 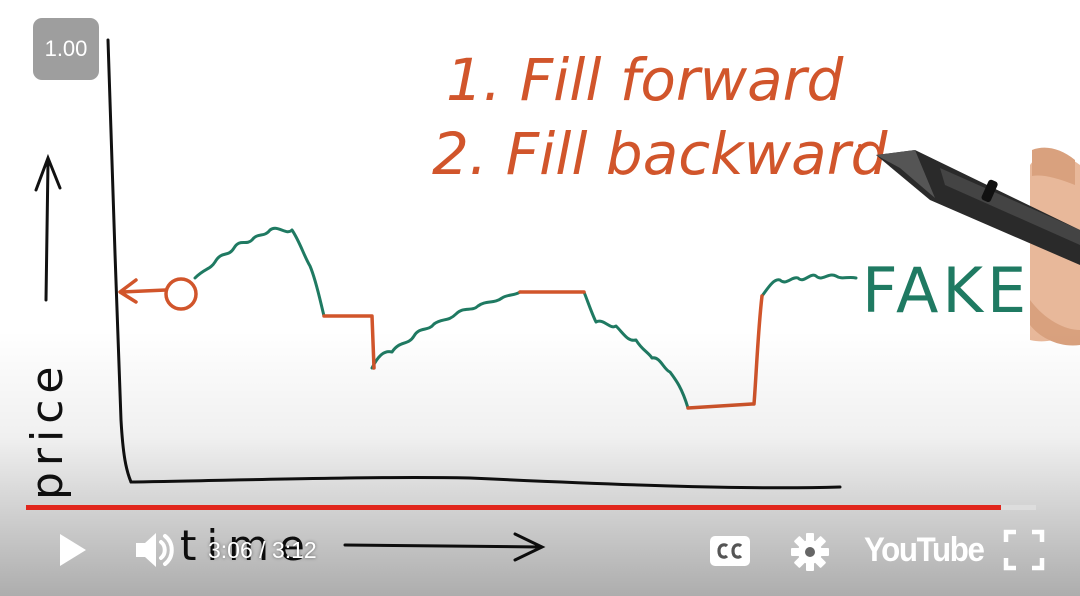 What do you see at coordinates (513, 507) in the screenshot?
I see `played-bar` at bounding box center [513, 507].